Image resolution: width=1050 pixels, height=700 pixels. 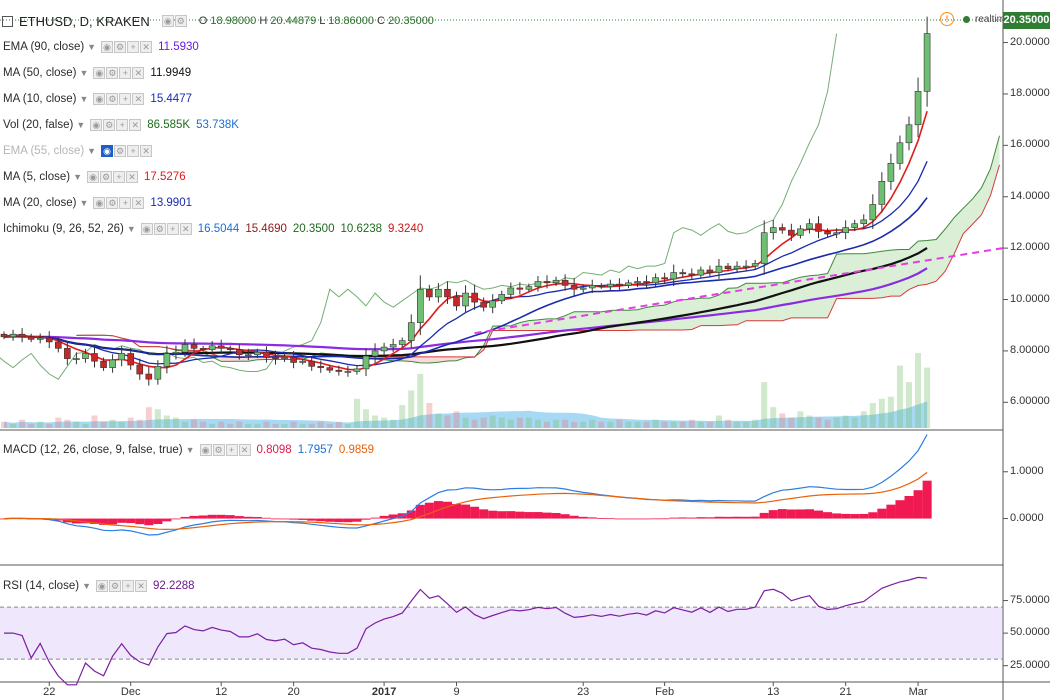 I want to click on indicator-label: Vol (20, false), so click(x=38, y=125).